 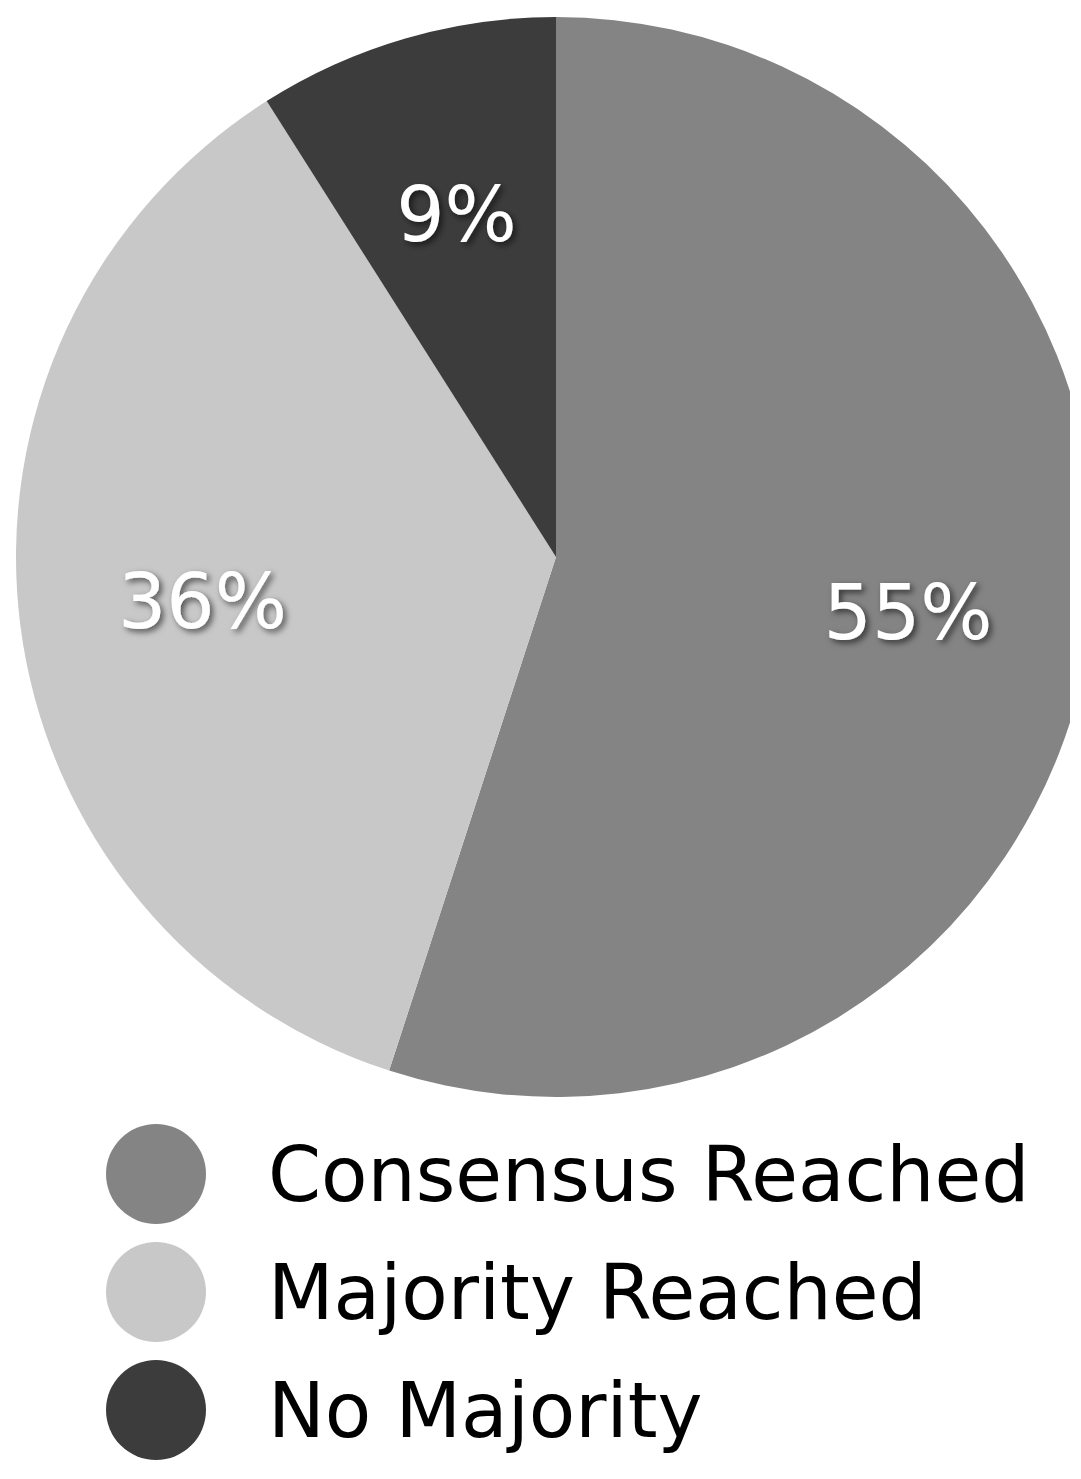 What do you see at coordinates (485, 1410) in the screenshot?
I see `legend-label: No Majority` at bounding box center [485, 1410].